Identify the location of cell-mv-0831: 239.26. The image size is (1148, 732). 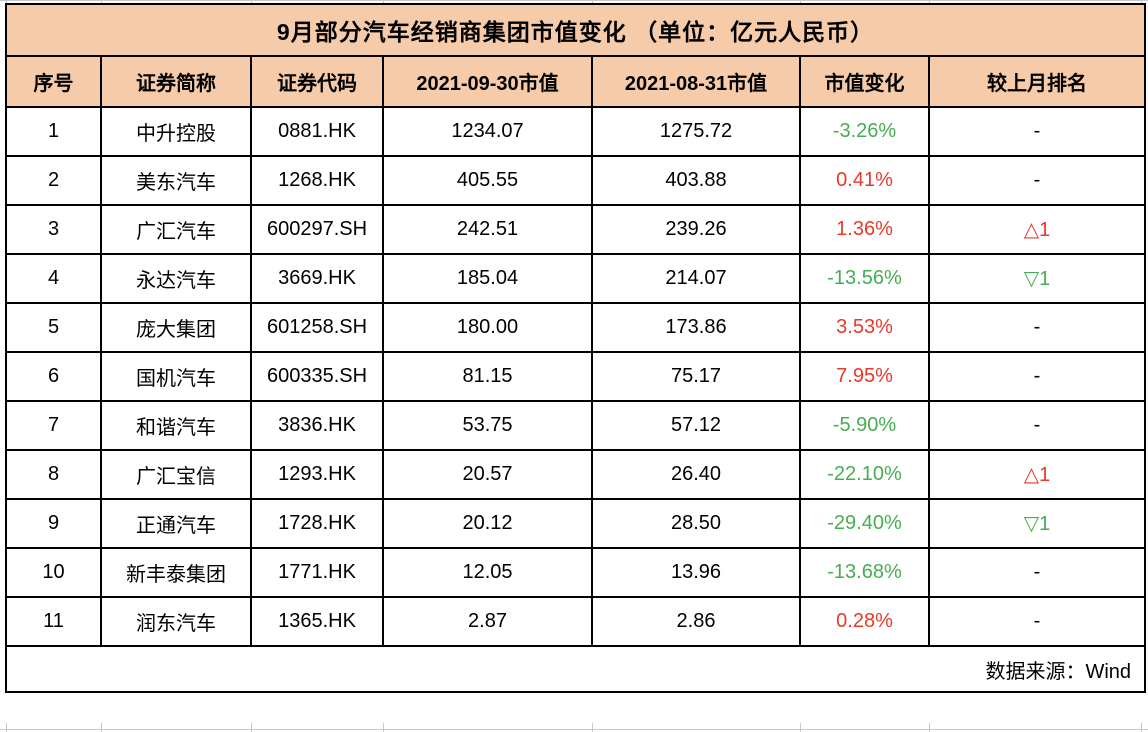
(696, 229).